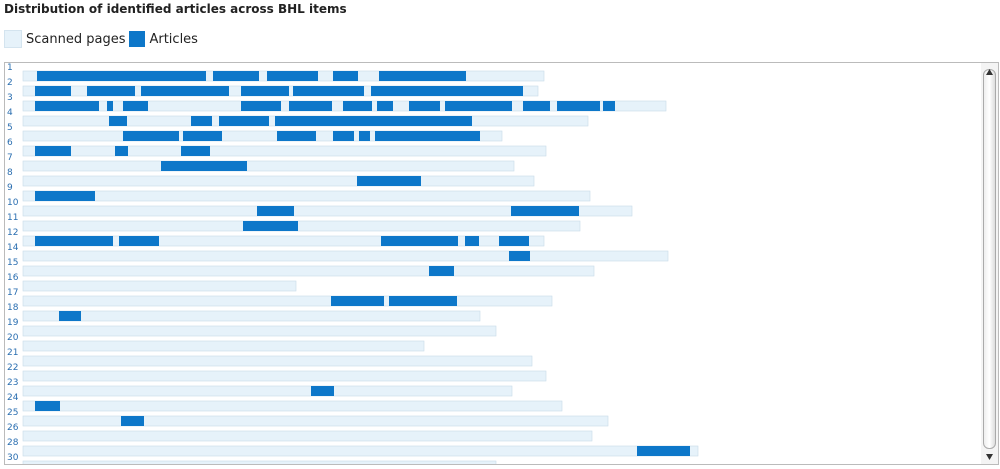 The height and width of the screenshot is (469, 1000). Describe the element at coordinates (13, 278) in the screenshot. I see `row-label: 16` at that location.